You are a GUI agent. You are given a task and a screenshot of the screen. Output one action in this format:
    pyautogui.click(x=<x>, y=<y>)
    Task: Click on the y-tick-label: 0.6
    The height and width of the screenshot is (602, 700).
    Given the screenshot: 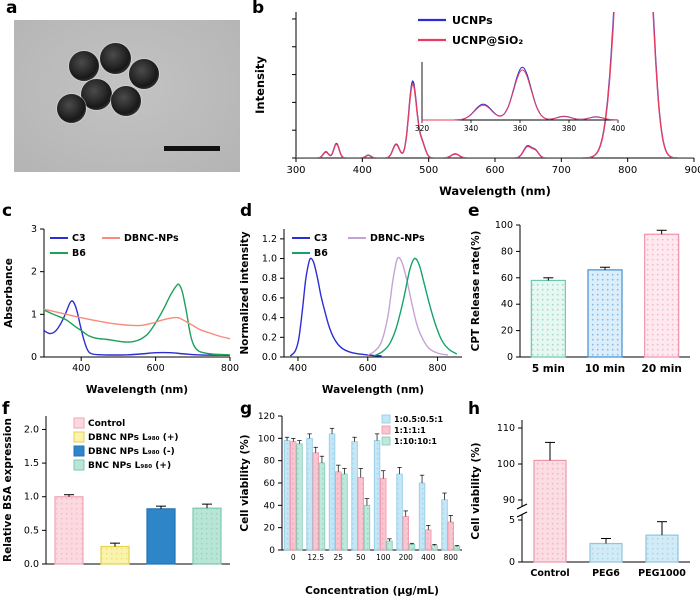 What is the action you would take?
    pyautogui.click(x=269, y=298)
    